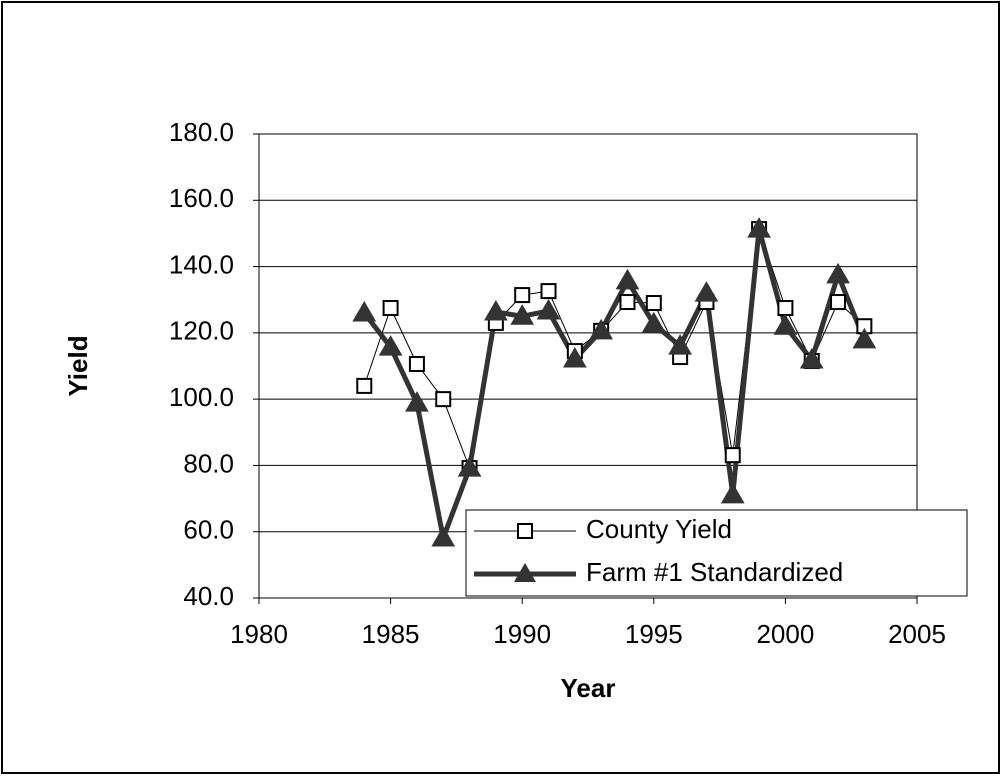 The height and width of the screenshot is (776, 1002). Describe the element at coordinates (716, 553) in the screenshot. I see `legend-box` at that location.